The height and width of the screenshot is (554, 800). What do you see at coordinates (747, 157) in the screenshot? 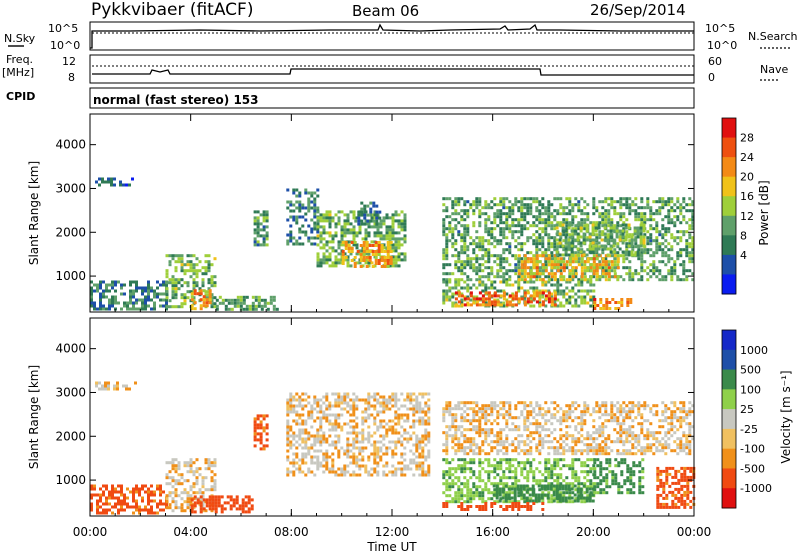
I see `colorbar-tick-label: 24` at bounding box center [747, 157].